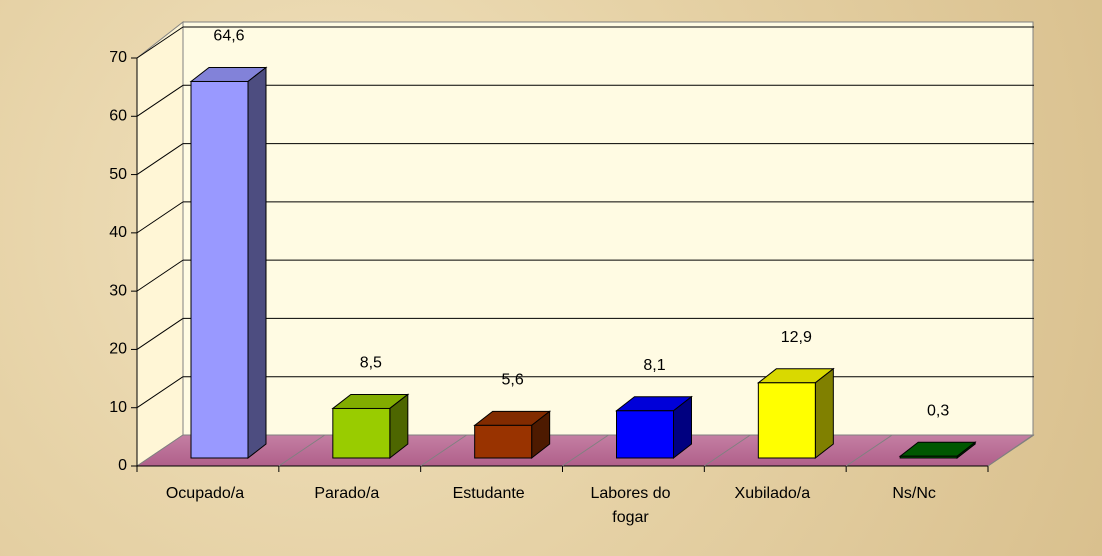 This screenshot has height=556, width=1102. Describe the element at coordinates (122, 465) in the screenshot. I see `y-tick-label: 0` at that location.